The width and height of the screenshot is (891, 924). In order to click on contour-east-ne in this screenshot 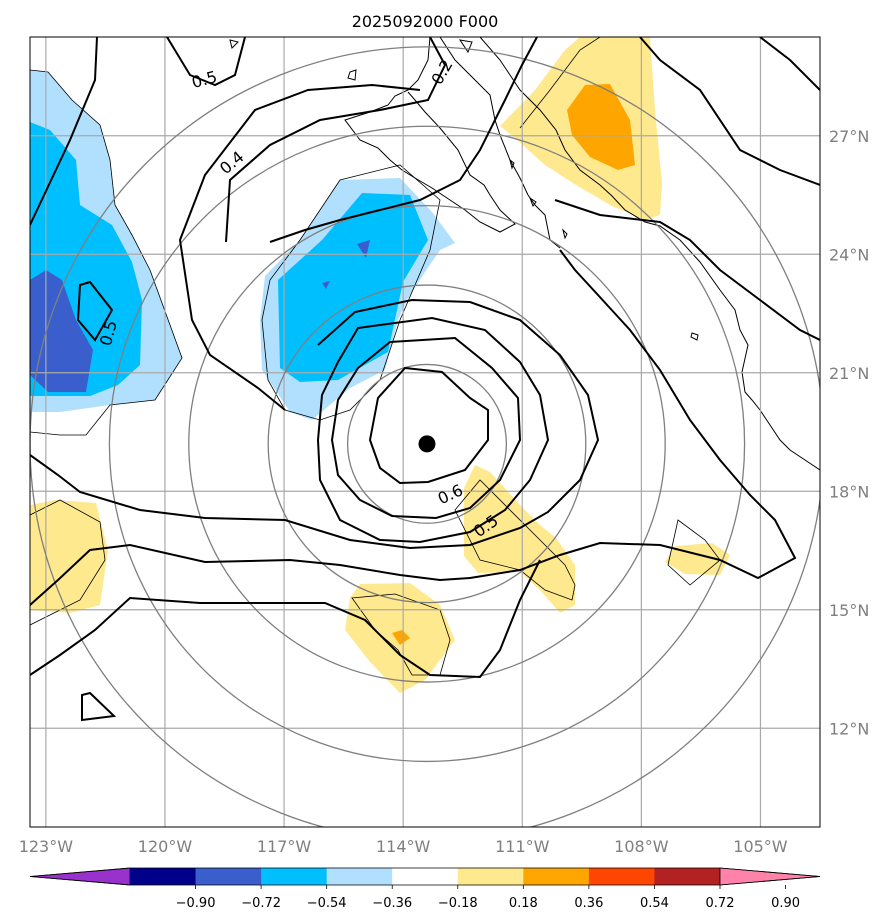, I will do `click(729, 111)`.